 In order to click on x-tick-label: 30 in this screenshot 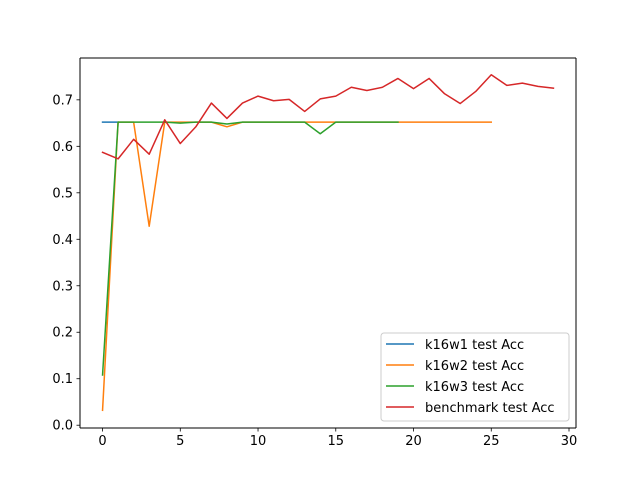, I will do `click(569, 441)`.